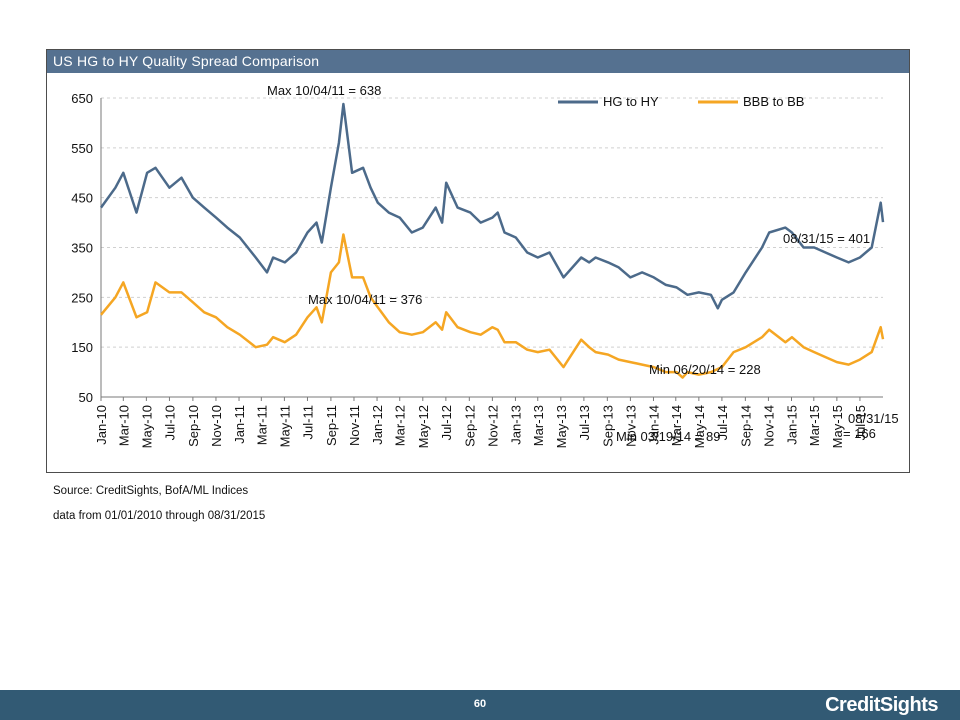 This screenshot has width=960, height=720. Describe the element at coordinates (837, 426) in the screenshot. I see `x-tick-label: May-15` at that location.